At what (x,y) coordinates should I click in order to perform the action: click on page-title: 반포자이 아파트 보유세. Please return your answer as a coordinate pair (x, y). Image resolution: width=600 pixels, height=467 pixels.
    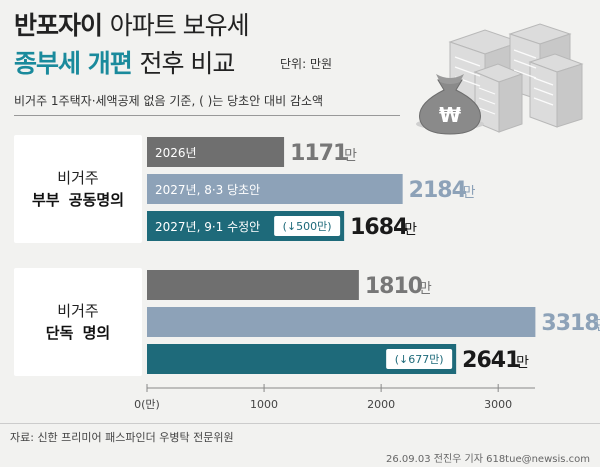
    Looking at the image, I should click on (132, 24).